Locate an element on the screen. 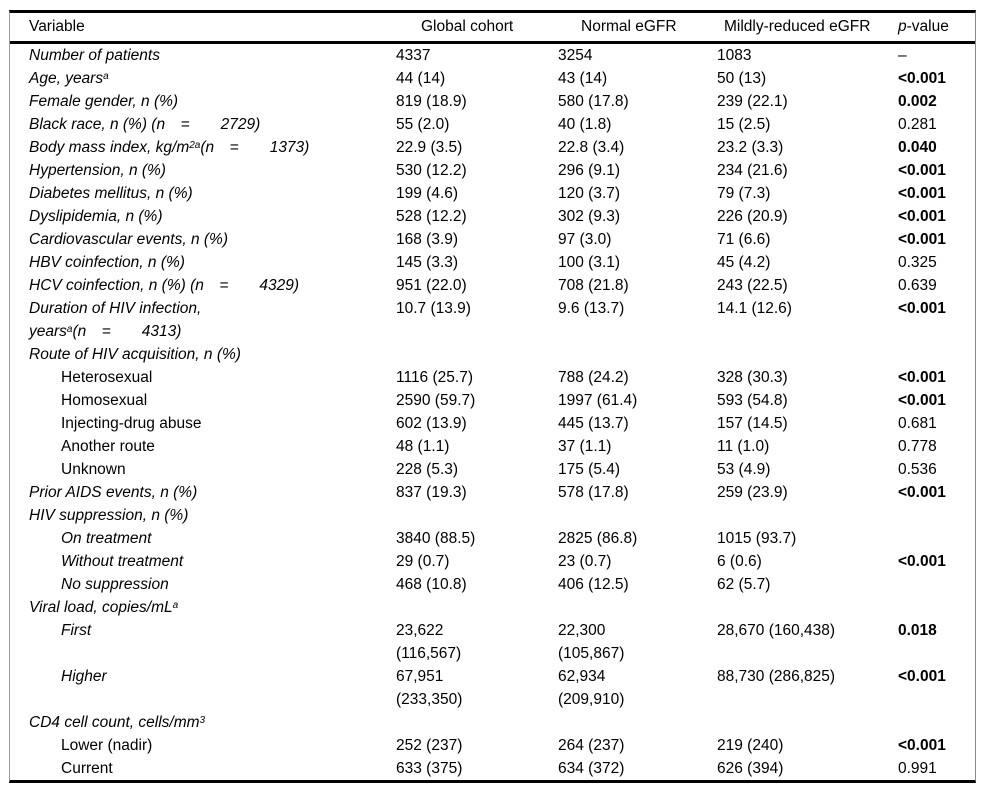 The width and height of the screenshot is (992, 792). normal-egfr-value: 97 (3.0) is located at coordinates (585, 239).